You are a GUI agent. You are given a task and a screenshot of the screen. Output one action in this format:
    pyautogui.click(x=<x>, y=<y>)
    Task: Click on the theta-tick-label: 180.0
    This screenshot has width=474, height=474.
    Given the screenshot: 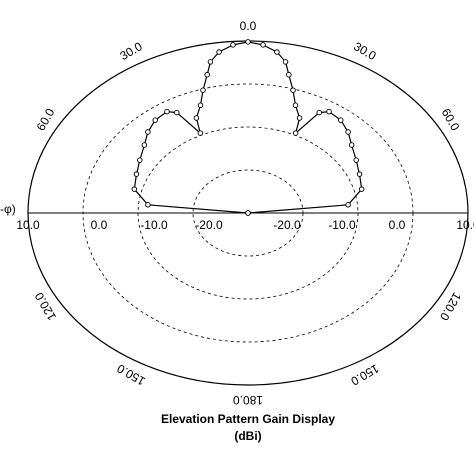 What is the action you would take?
    pyautogui.click(x=248, y=400)
    